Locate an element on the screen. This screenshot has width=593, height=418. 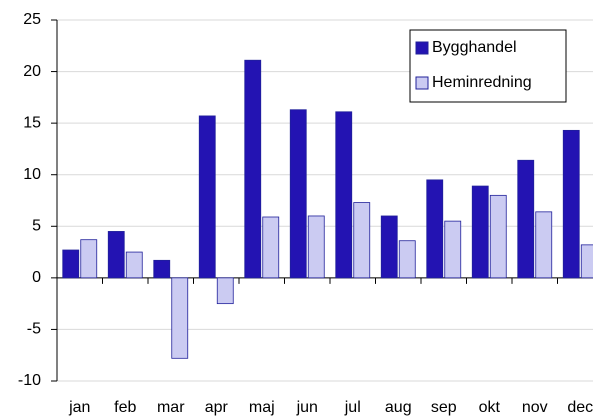
y-tick-label: -10 is located at coordinates (29, 380).